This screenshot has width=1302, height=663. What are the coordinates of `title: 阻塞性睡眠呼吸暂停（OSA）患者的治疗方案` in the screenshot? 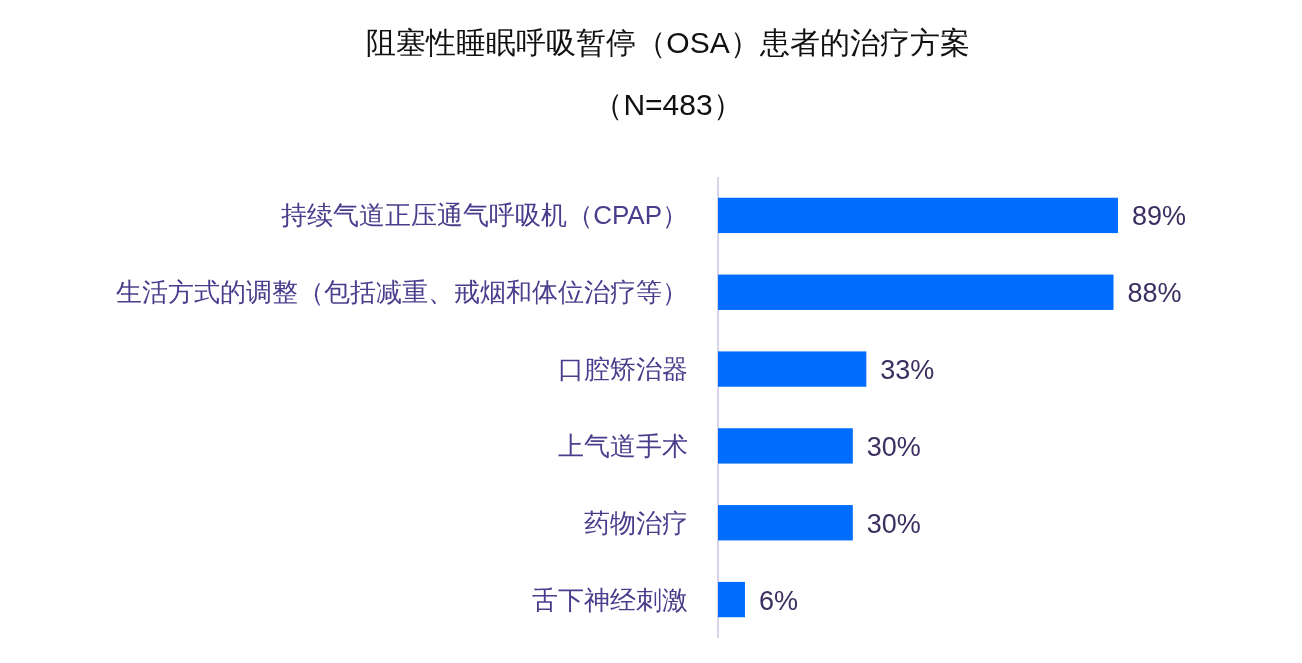 It's located at (668, 42).